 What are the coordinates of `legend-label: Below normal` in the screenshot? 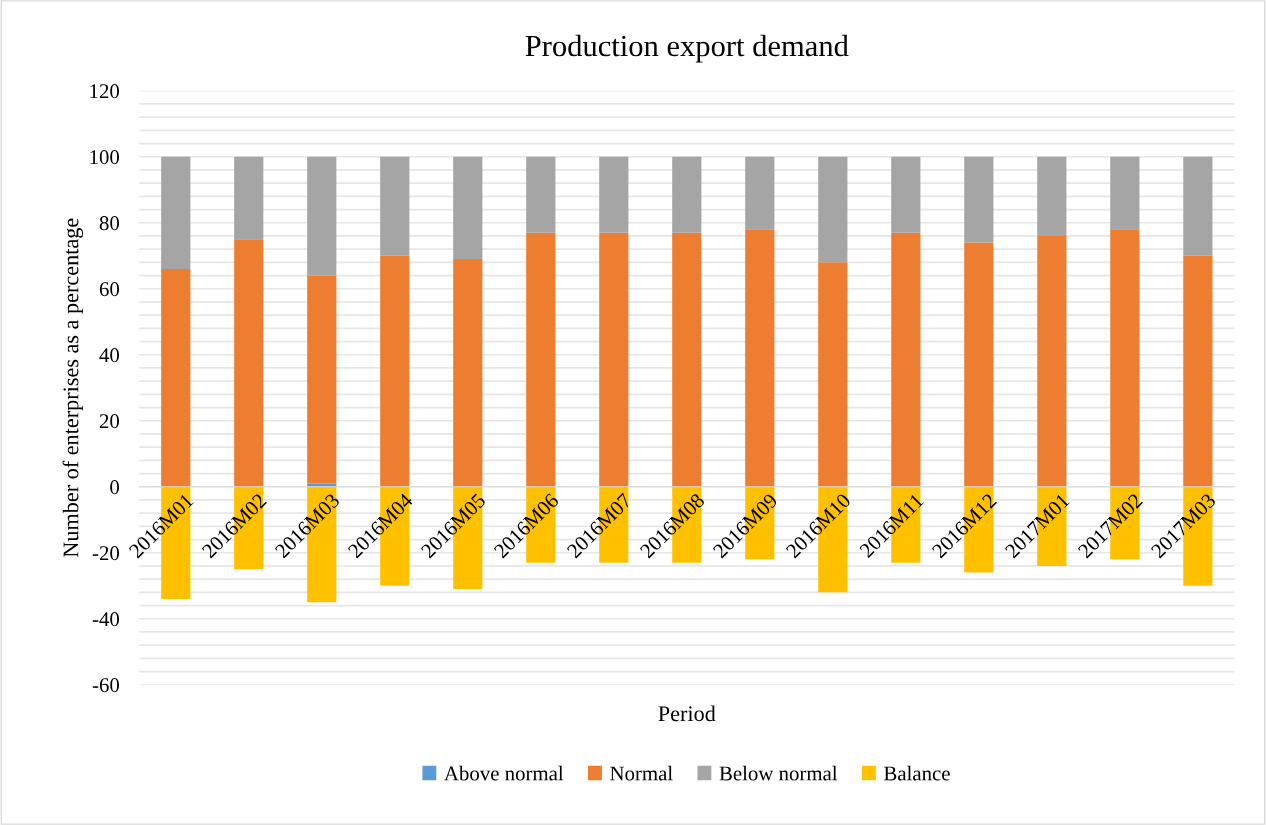 It's located at (778, 773).